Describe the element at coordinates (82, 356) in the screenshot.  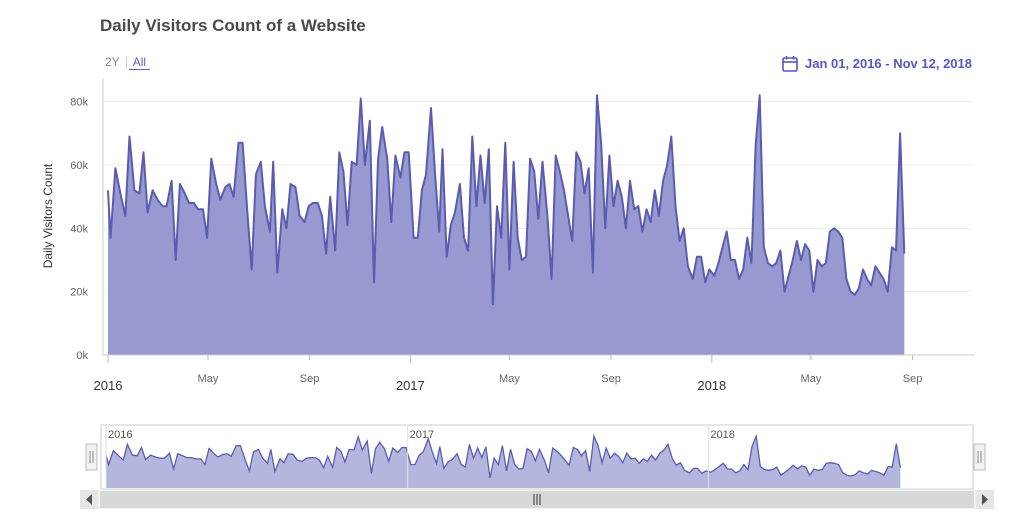
I see `y-tick-label: 0k` at that location.